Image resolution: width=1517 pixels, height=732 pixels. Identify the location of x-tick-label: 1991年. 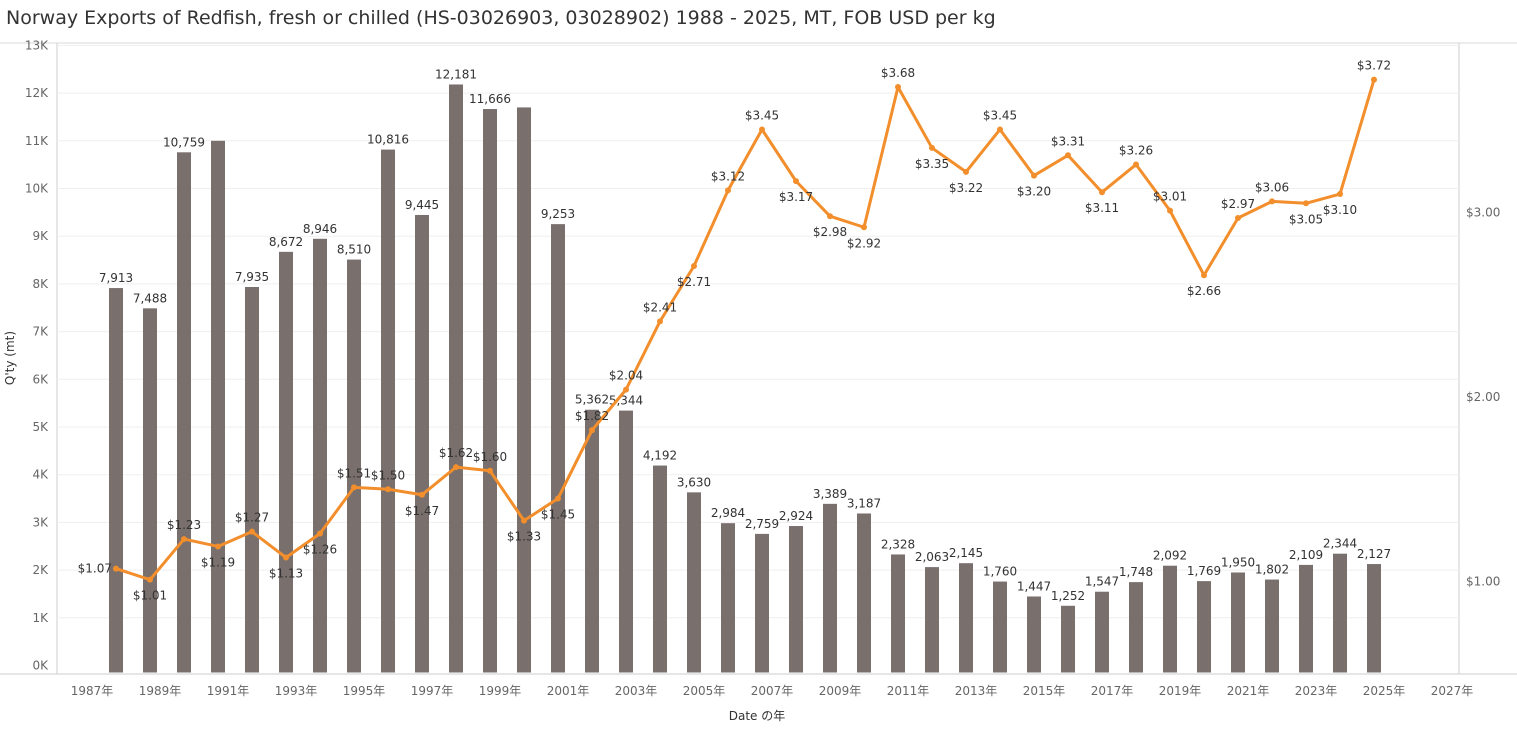
(228, 691).